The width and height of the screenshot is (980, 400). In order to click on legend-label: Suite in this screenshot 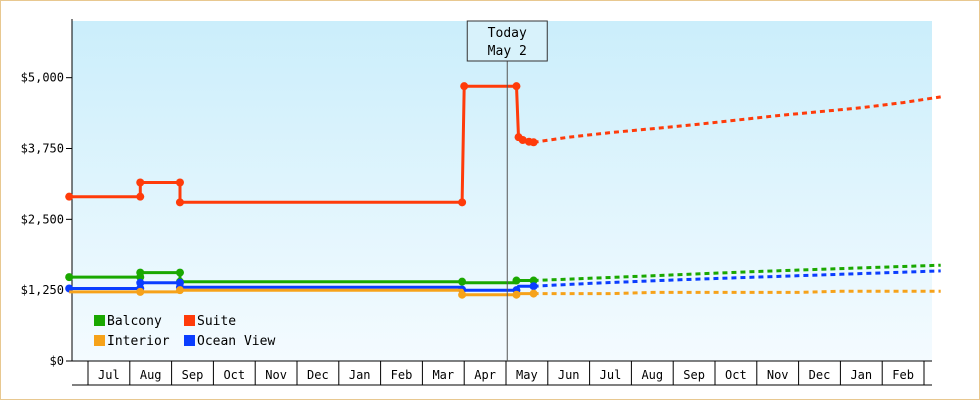, I will do `click(216, 321)`.